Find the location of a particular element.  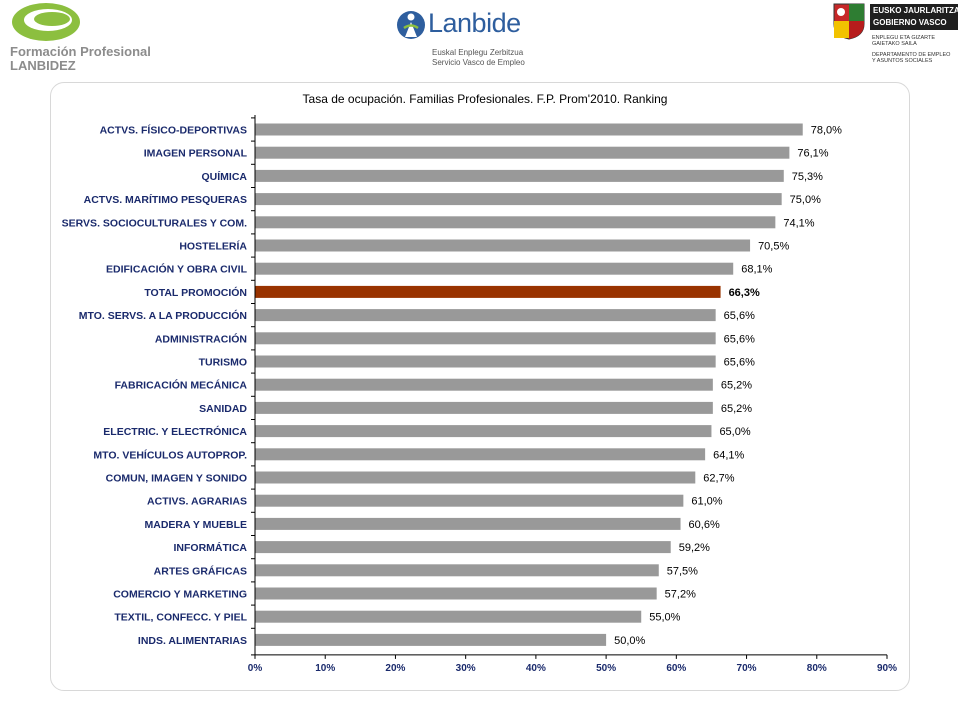

value-label: 60,6% is located at coordinates (704, 525).